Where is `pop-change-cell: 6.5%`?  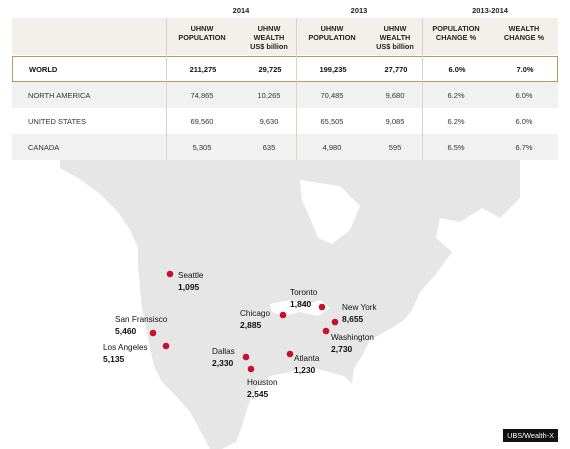
pop-change-cell: 6.5% is located at coordinates (456, 147).